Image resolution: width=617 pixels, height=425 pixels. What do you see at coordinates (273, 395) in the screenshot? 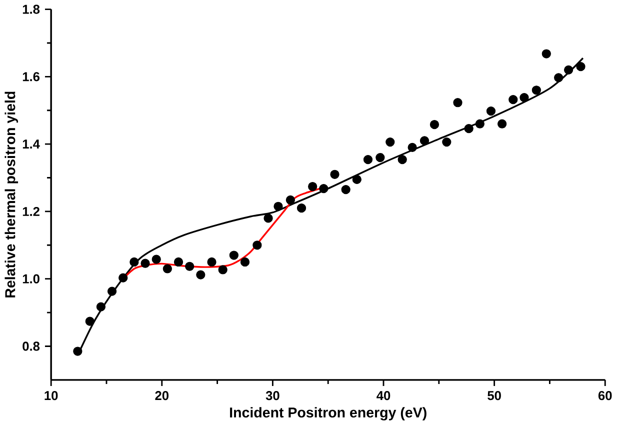
I see `x-tick-label: 30` at bounding box center [273, 395].